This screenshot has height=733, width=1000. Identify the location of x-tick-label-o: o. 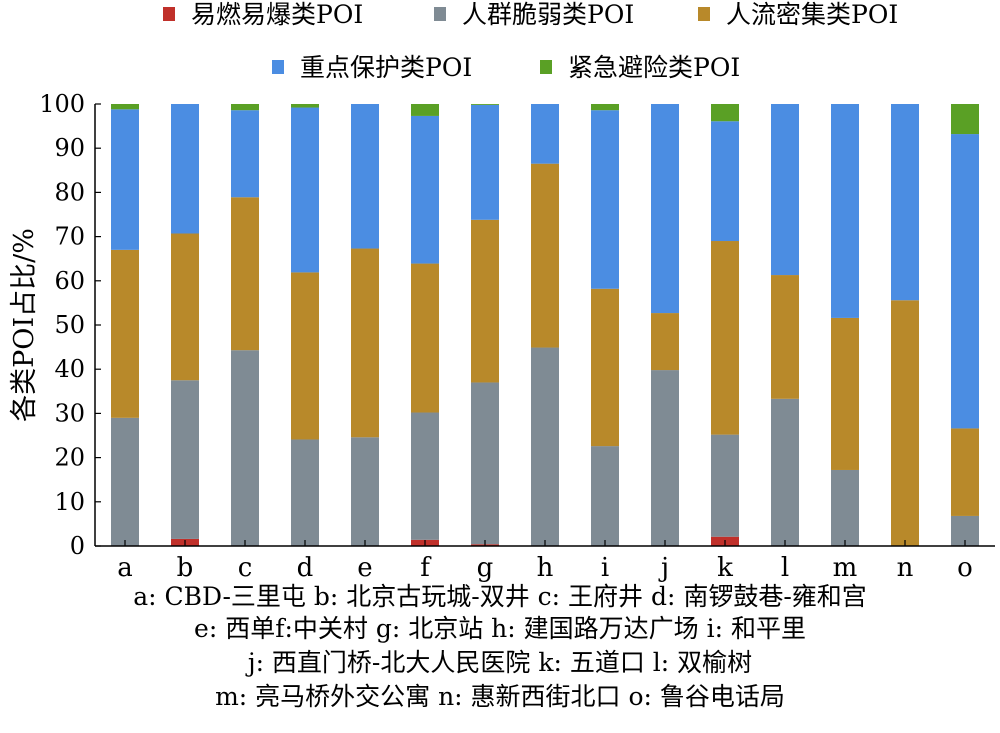
(965, 568).